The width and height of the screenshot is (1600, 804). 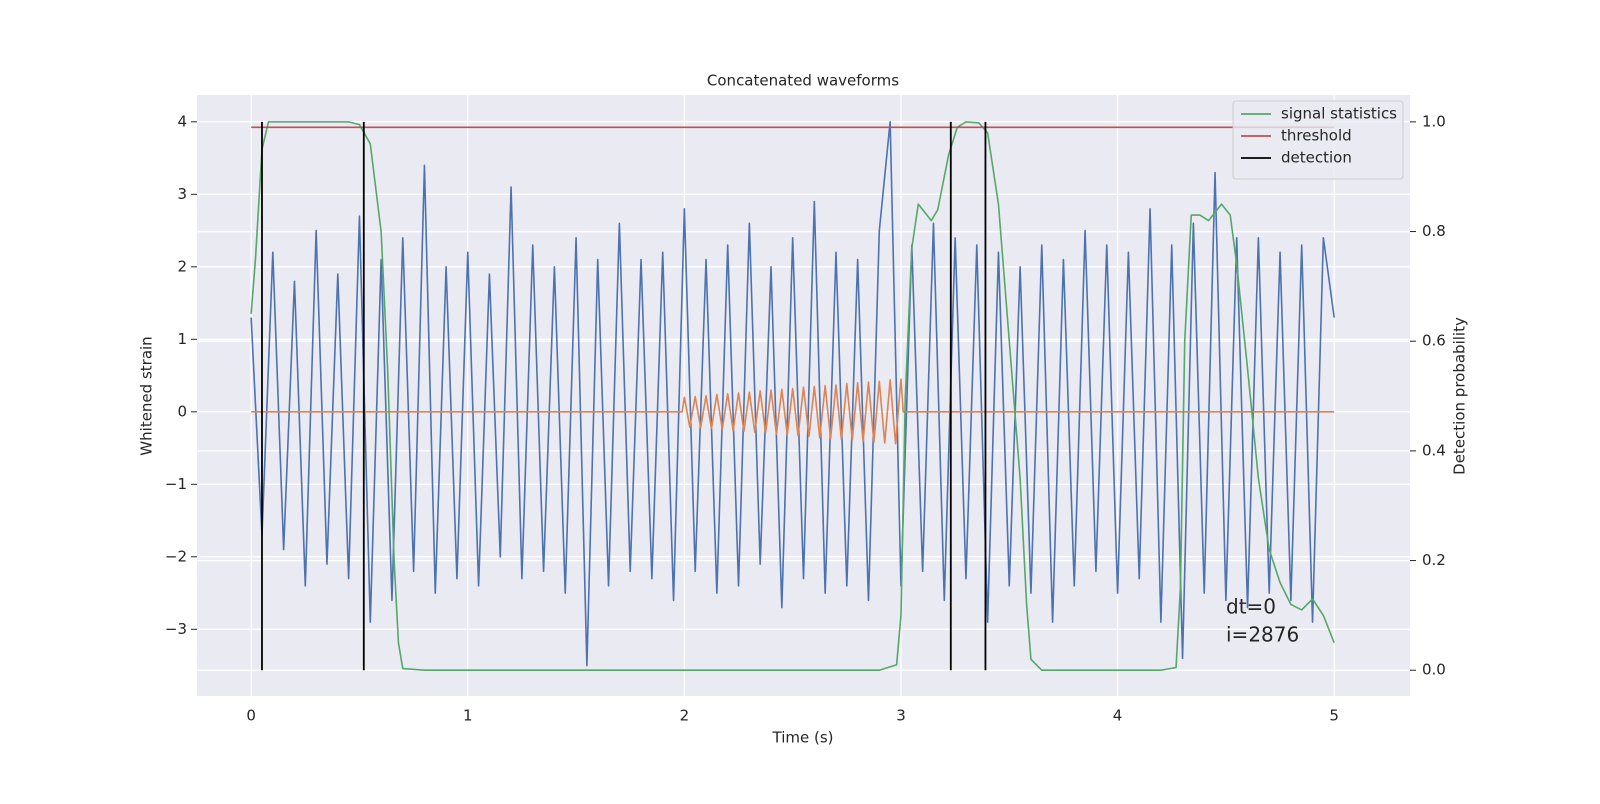 I want to click on y2-tick-label: 1.0, so click(x=1434, y=121).